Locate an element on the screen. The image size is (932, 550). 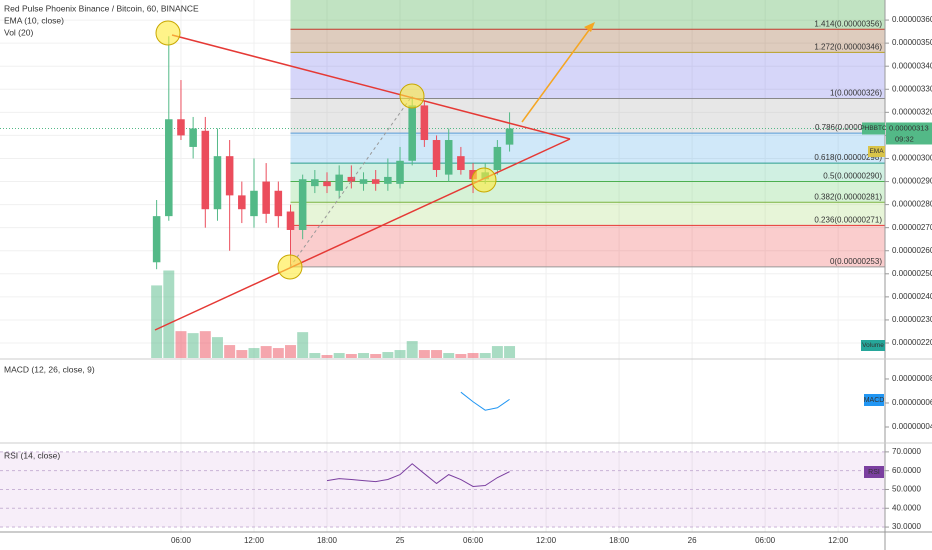
indicator-tag-label: MACD is located at coordinates (874, 400).